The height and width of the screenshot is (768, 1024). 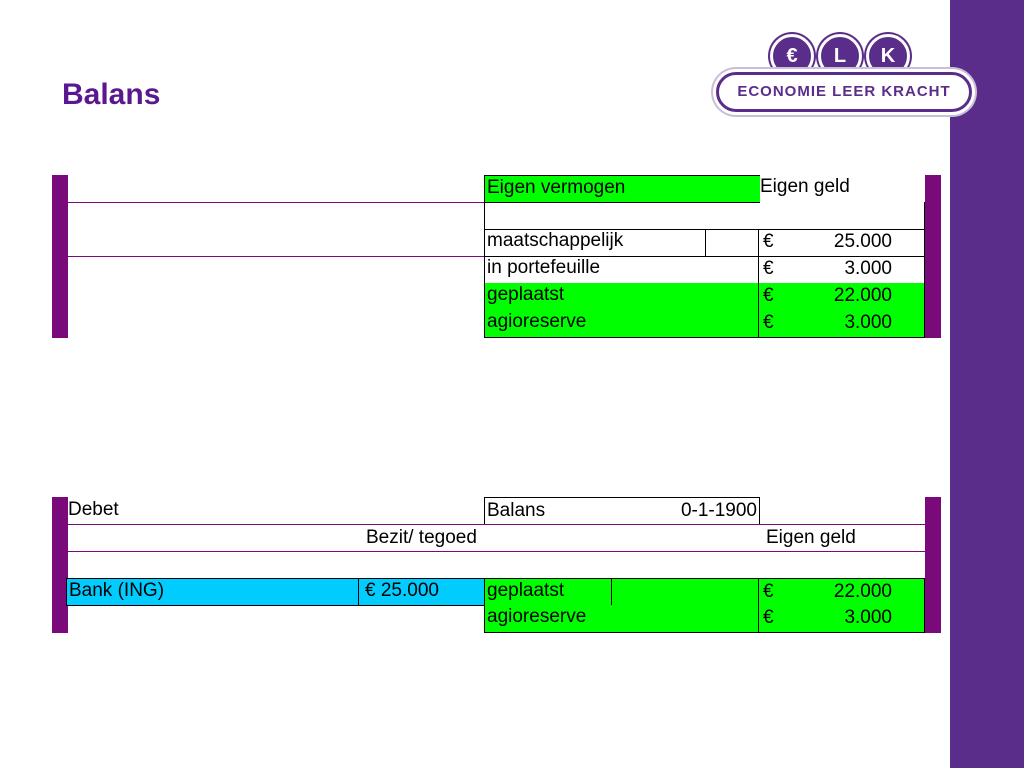 I want to click on bezit-tegoed-label: Bezit/ tegoed, so click(x=421, y=537).